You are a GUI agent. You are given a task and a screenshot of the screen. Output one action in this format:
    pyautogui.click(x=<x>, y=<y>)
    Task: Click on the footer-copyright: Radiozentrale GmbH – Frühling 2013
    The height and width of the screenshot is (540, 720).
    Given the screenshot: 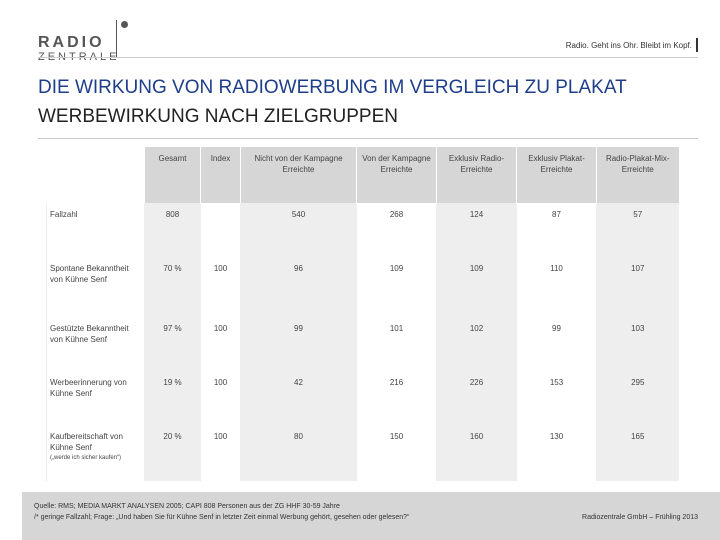 What is the action you would take?
    pyautogui.click(x=640, y=517)
    